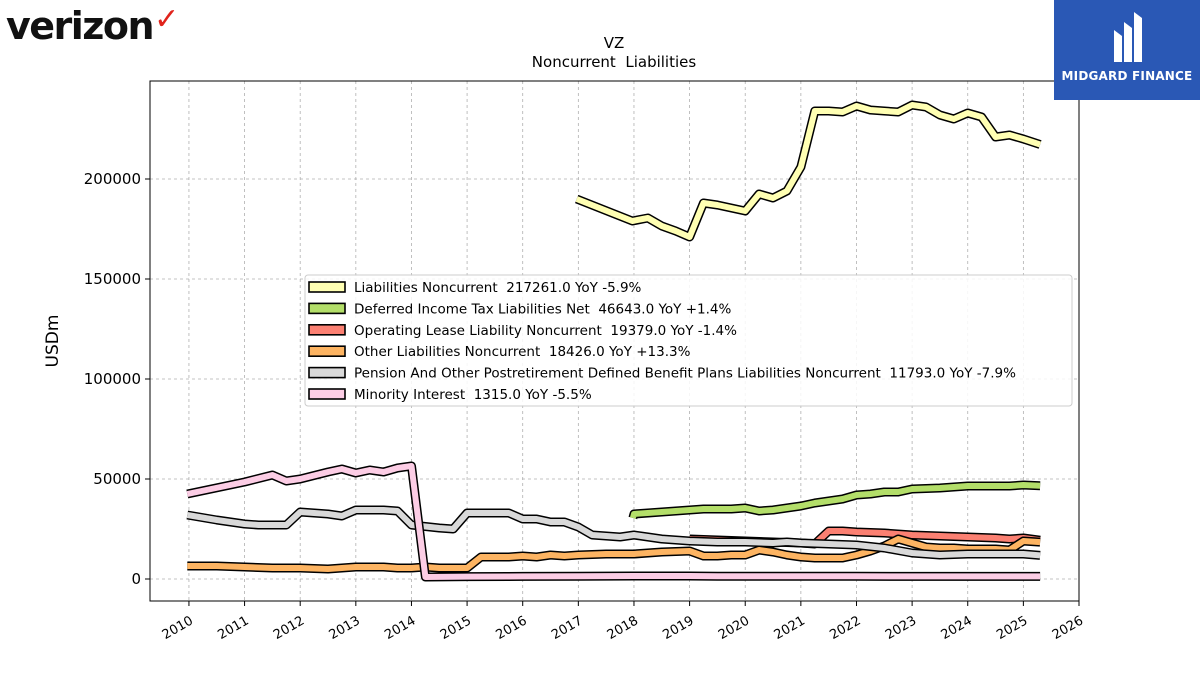  I want to click on x-tick-label: 2016, so click(512, 628).